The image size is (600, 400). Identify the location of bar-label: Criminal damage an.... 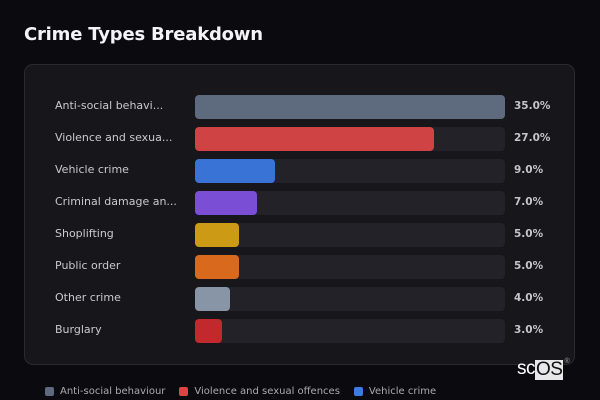
(116, 201).